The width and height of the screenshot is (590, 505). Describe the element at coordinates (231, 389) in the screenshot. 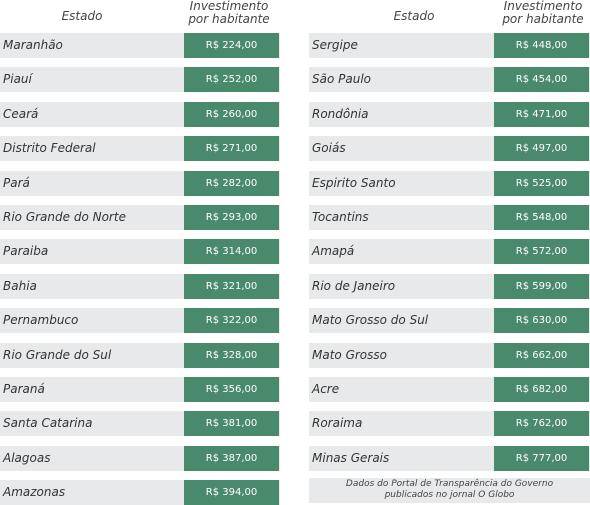

I see `investimento-value: R$ 356,00` at that location.